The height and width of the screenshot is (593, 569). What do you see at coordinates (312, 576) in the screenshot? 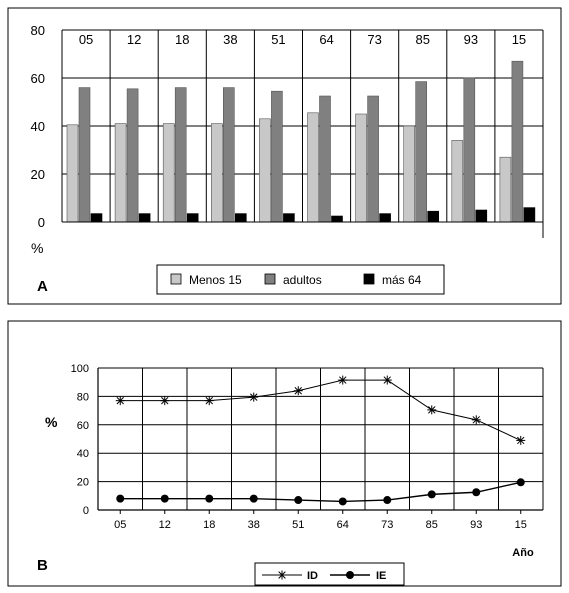
I see `panel-b-legend-label-id: ID` at bounding box center [312, 576].